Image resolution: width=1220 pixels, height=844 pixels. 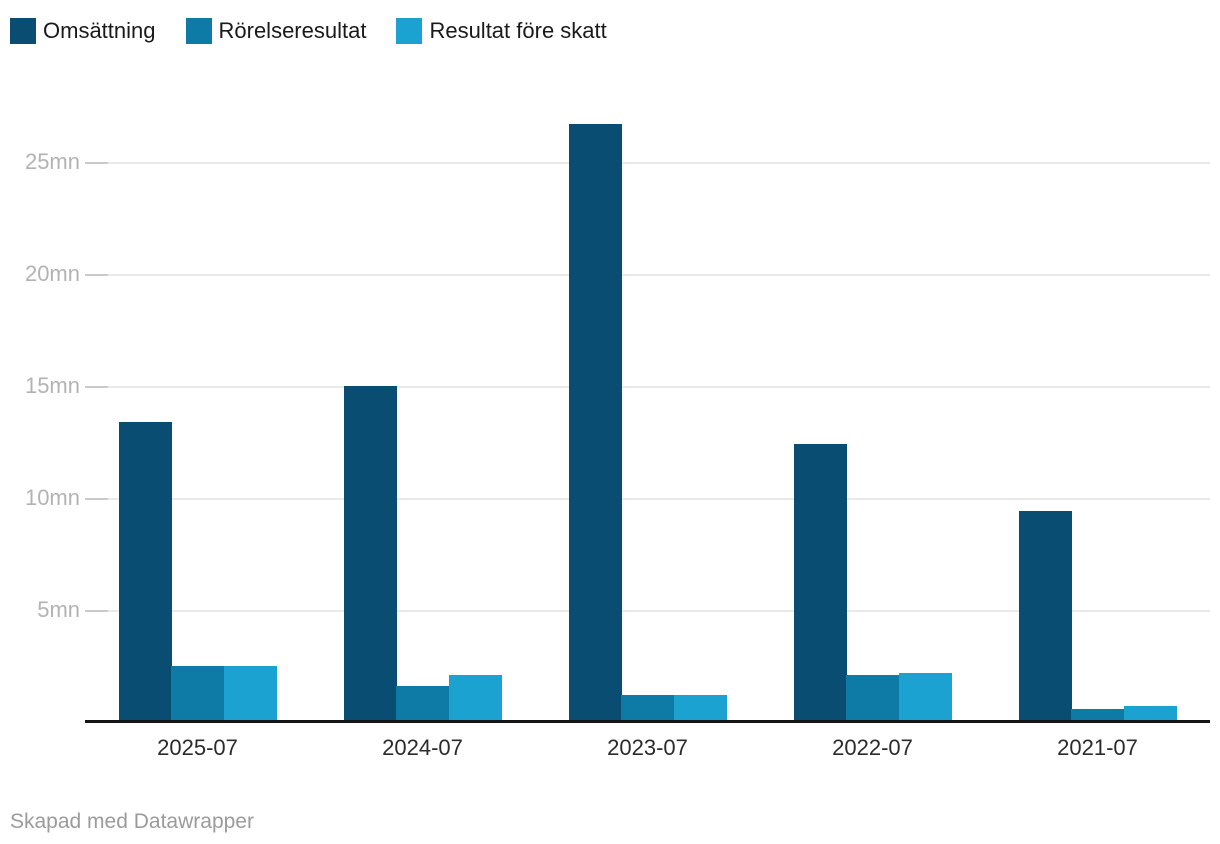 I want to click on gridline-10mn, so click(x=647, y=499).